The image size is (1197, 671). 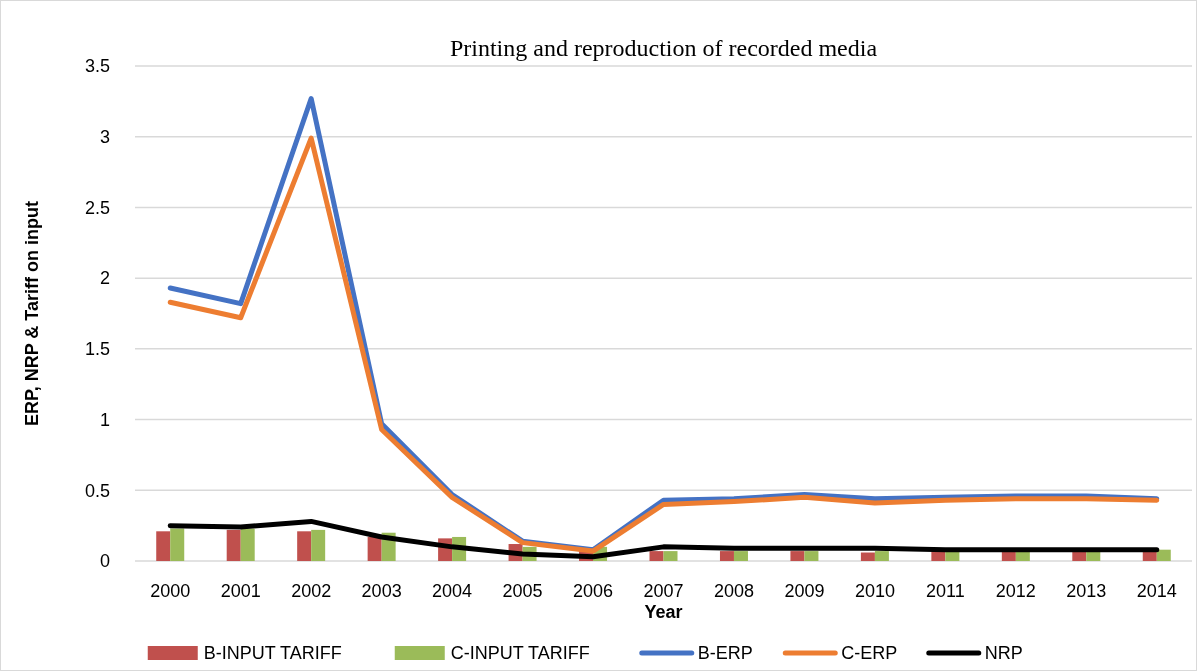 I want to click on x-tick-label: 2001, so click(x=240, y=591).